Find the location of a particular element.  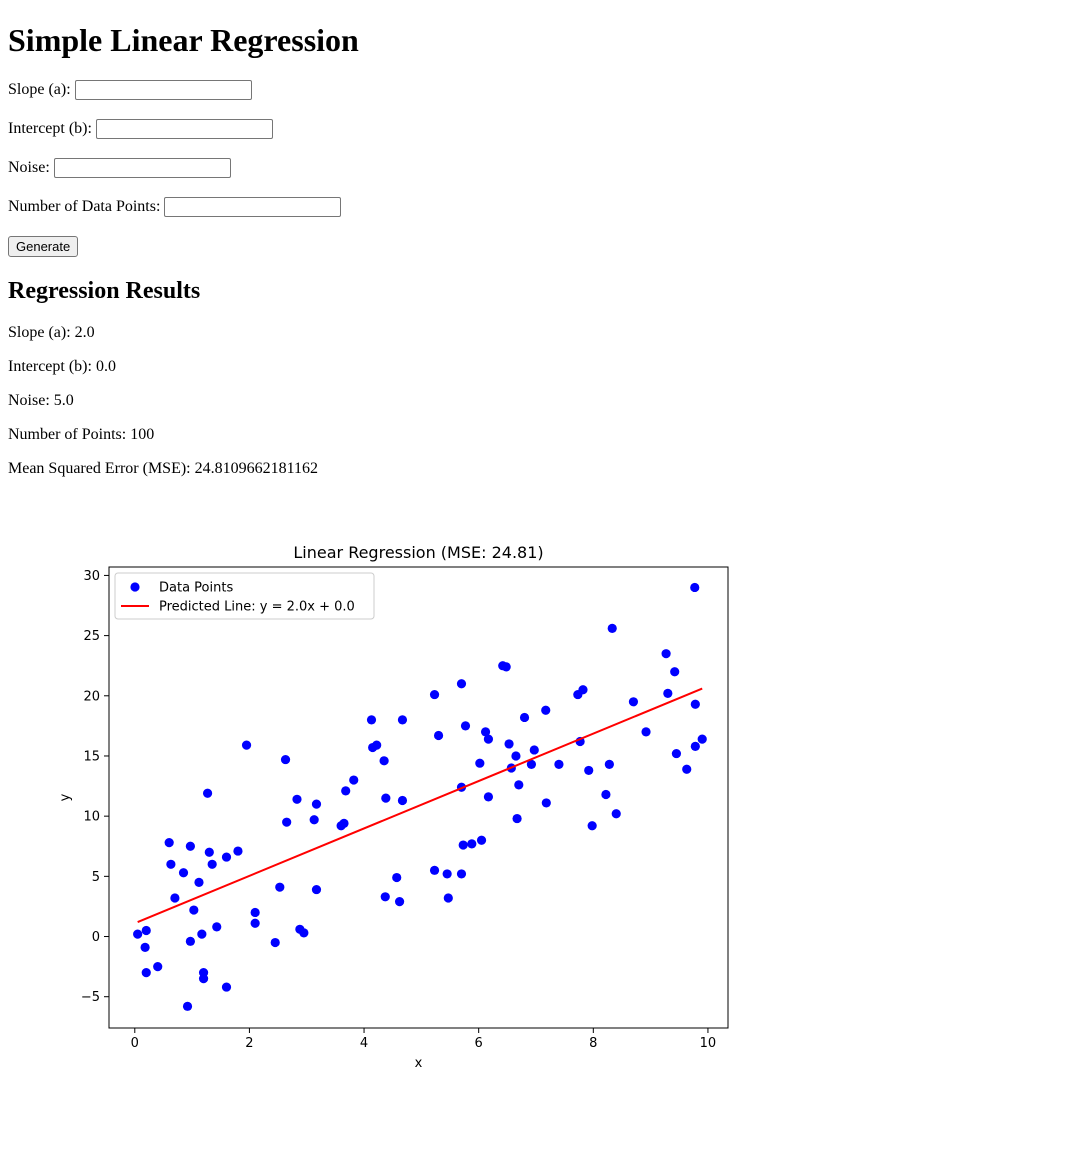

legend-label-line: Predicted Line: y = 2.0x + 0.0 is located at coordinates (257, 607).